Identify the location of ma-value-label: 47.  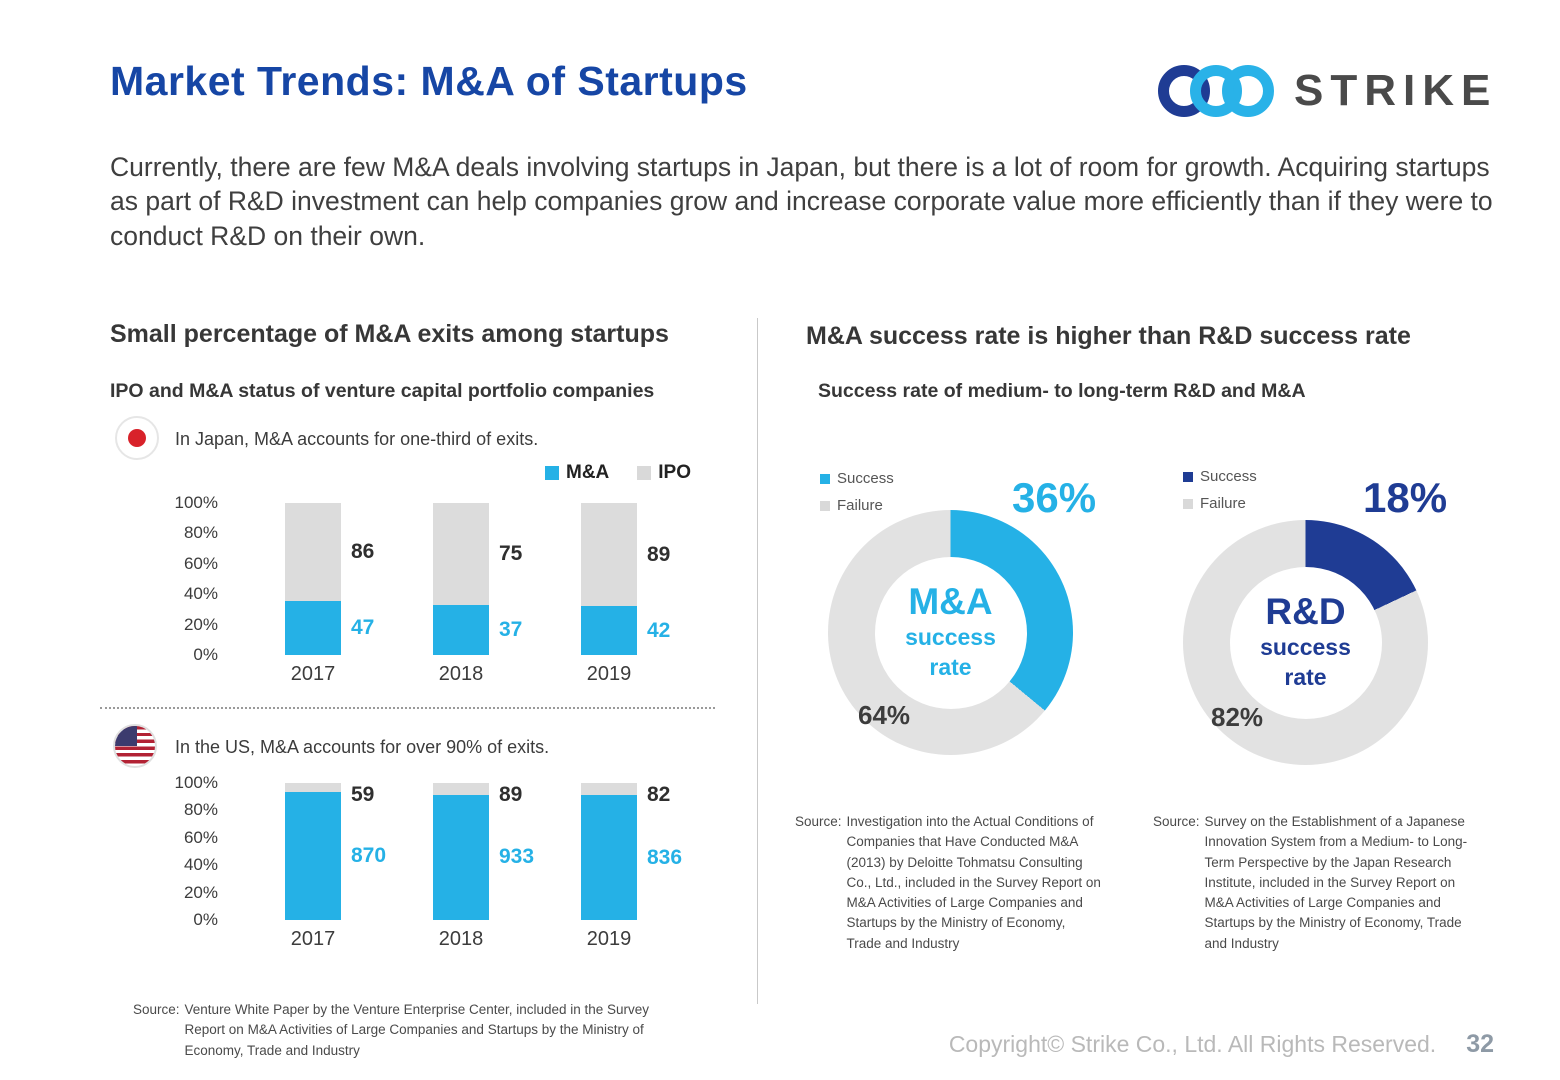
(363, 628).